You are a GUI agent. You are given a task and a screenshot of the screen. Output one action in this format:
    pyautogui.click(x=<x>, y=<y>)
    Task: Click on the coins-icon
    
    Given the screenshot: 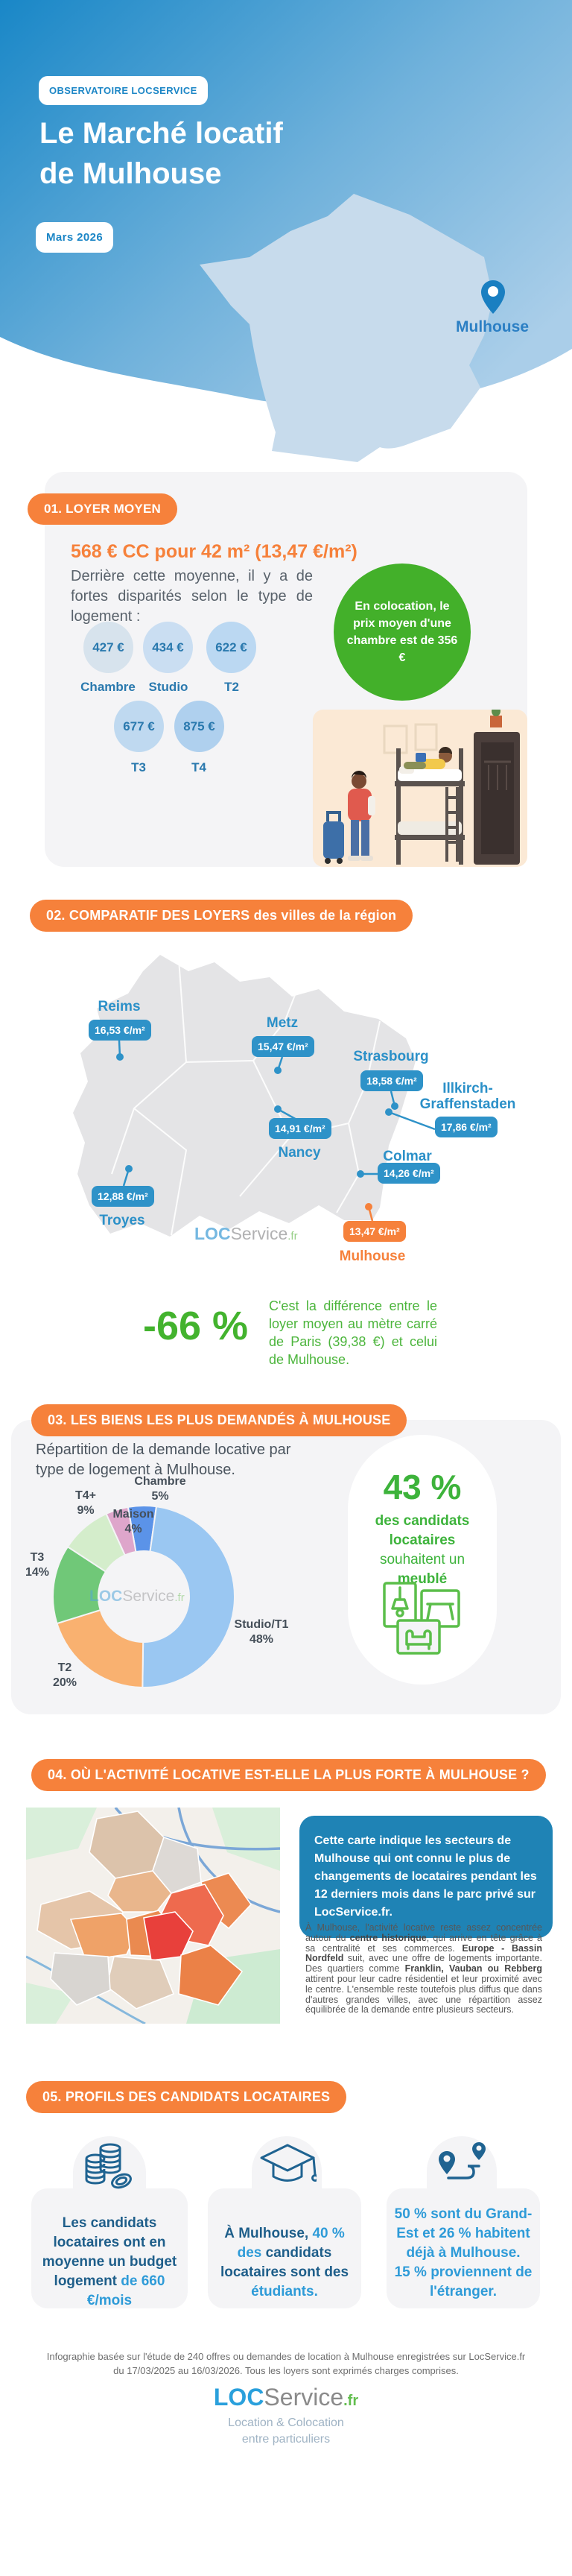 What is the action you would take?
    pyautogui.click(x=108, y=2166)
    